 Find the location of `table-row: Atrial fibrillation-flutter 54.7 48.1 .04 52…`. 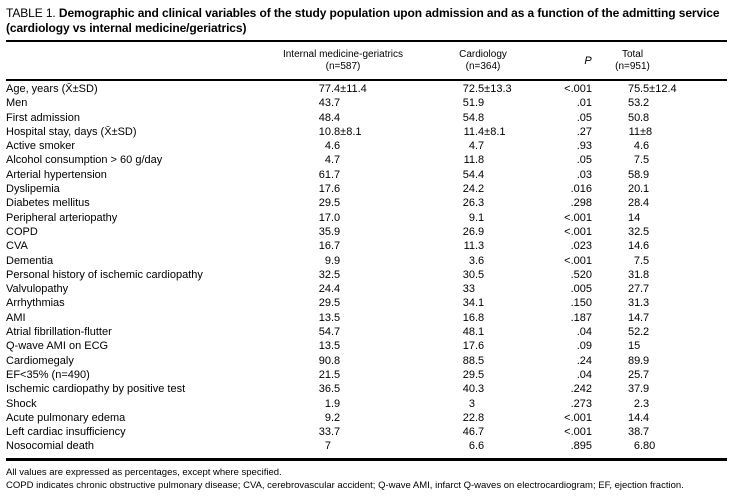

table-row: Atrial fibrillation-flutter 54.7 48.1 .04 52… is located at coordinates (366, 332).